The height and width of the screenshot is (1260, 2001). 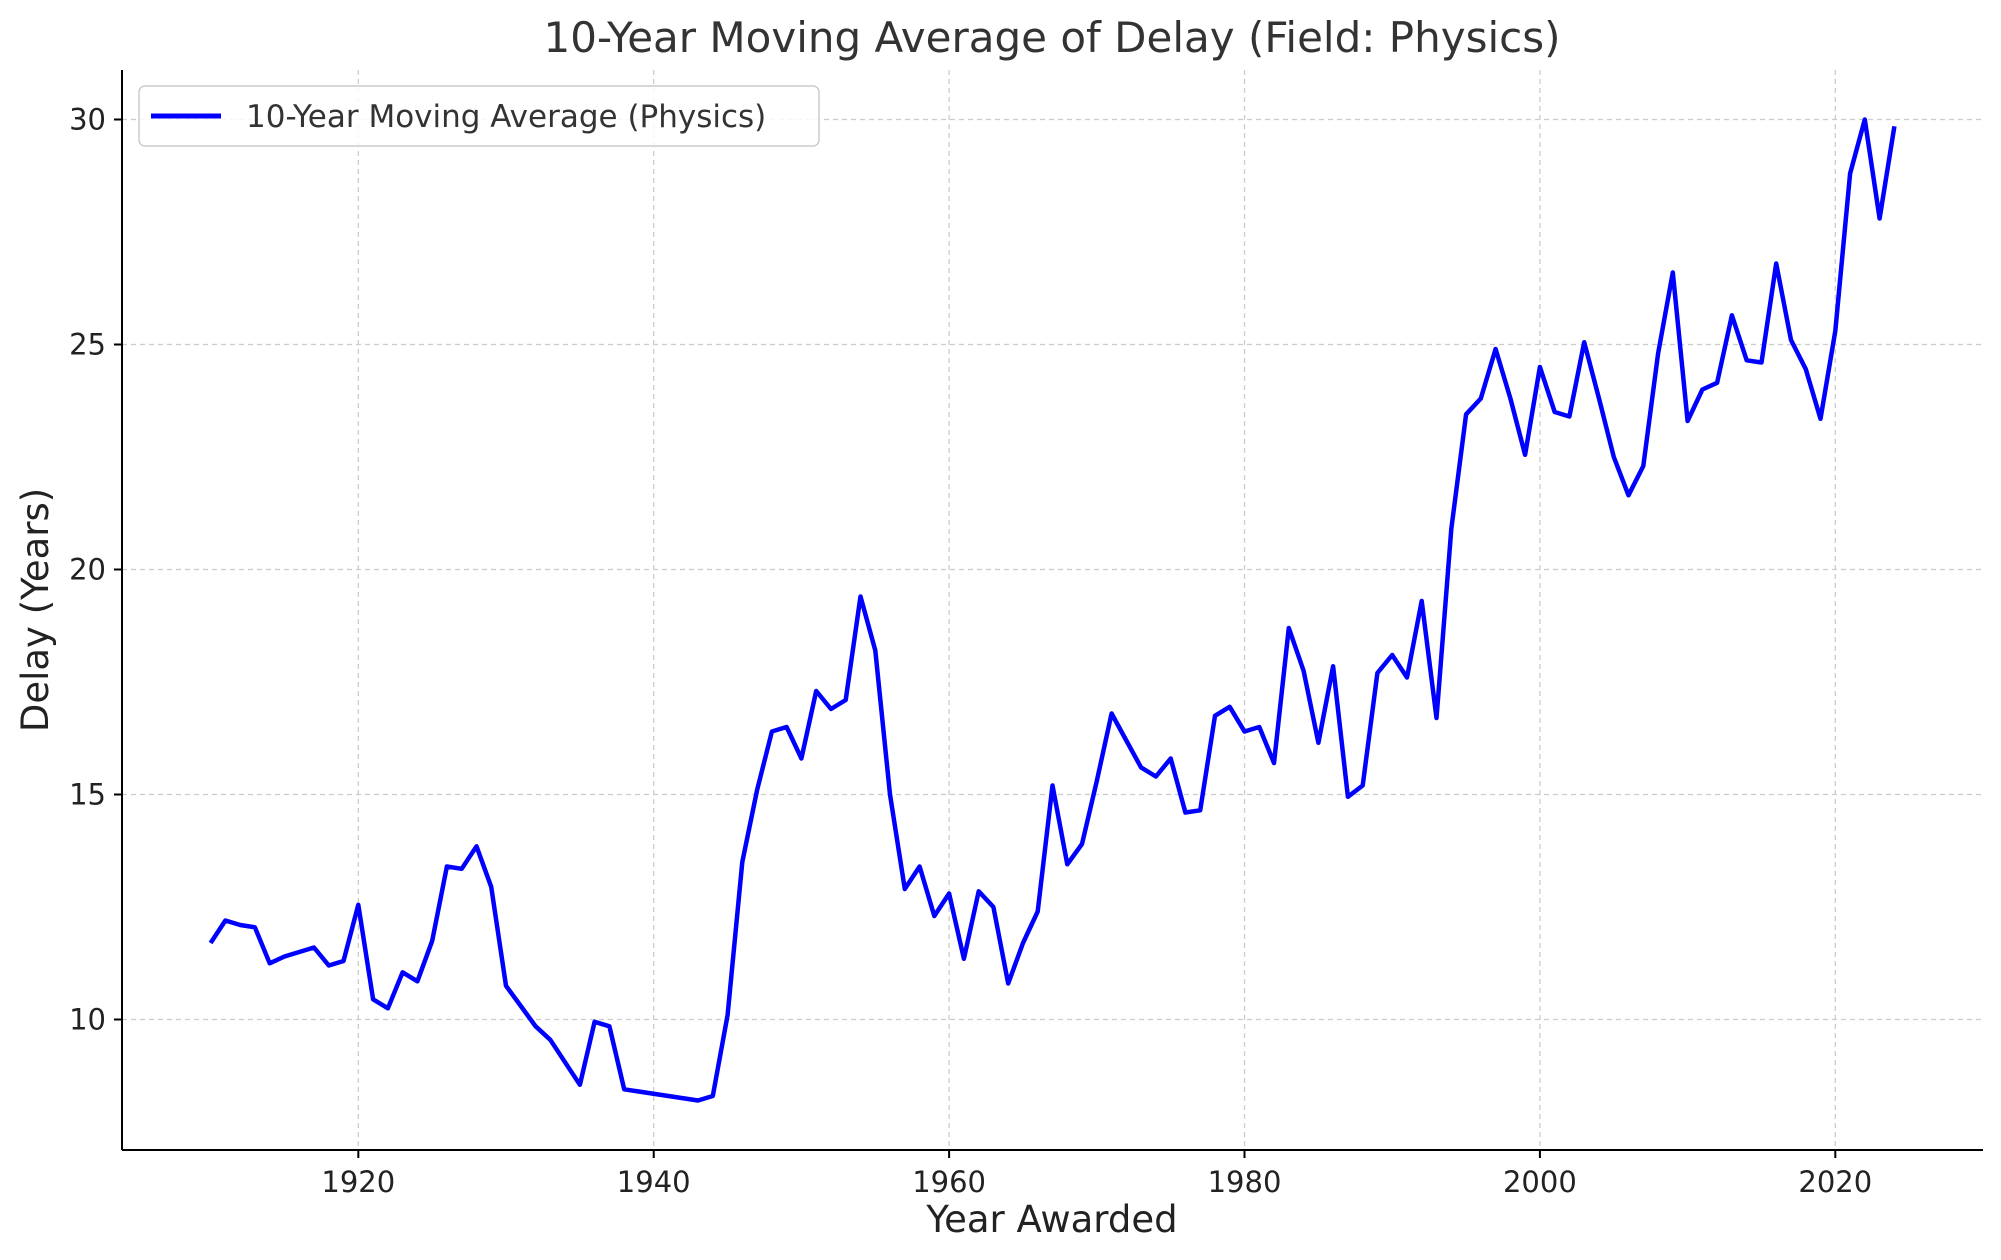 I want to click on y-tick-label: 25, so click(x=87, y=345).